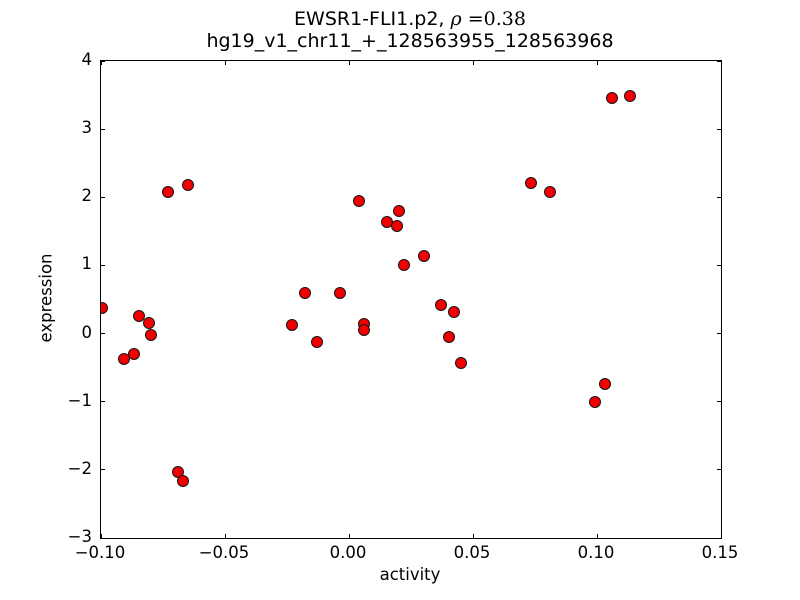  What do you see at coordinates (46, 298) in the screenshot?
I see `y-axis-label: expression` at bounding box center [46, 298].